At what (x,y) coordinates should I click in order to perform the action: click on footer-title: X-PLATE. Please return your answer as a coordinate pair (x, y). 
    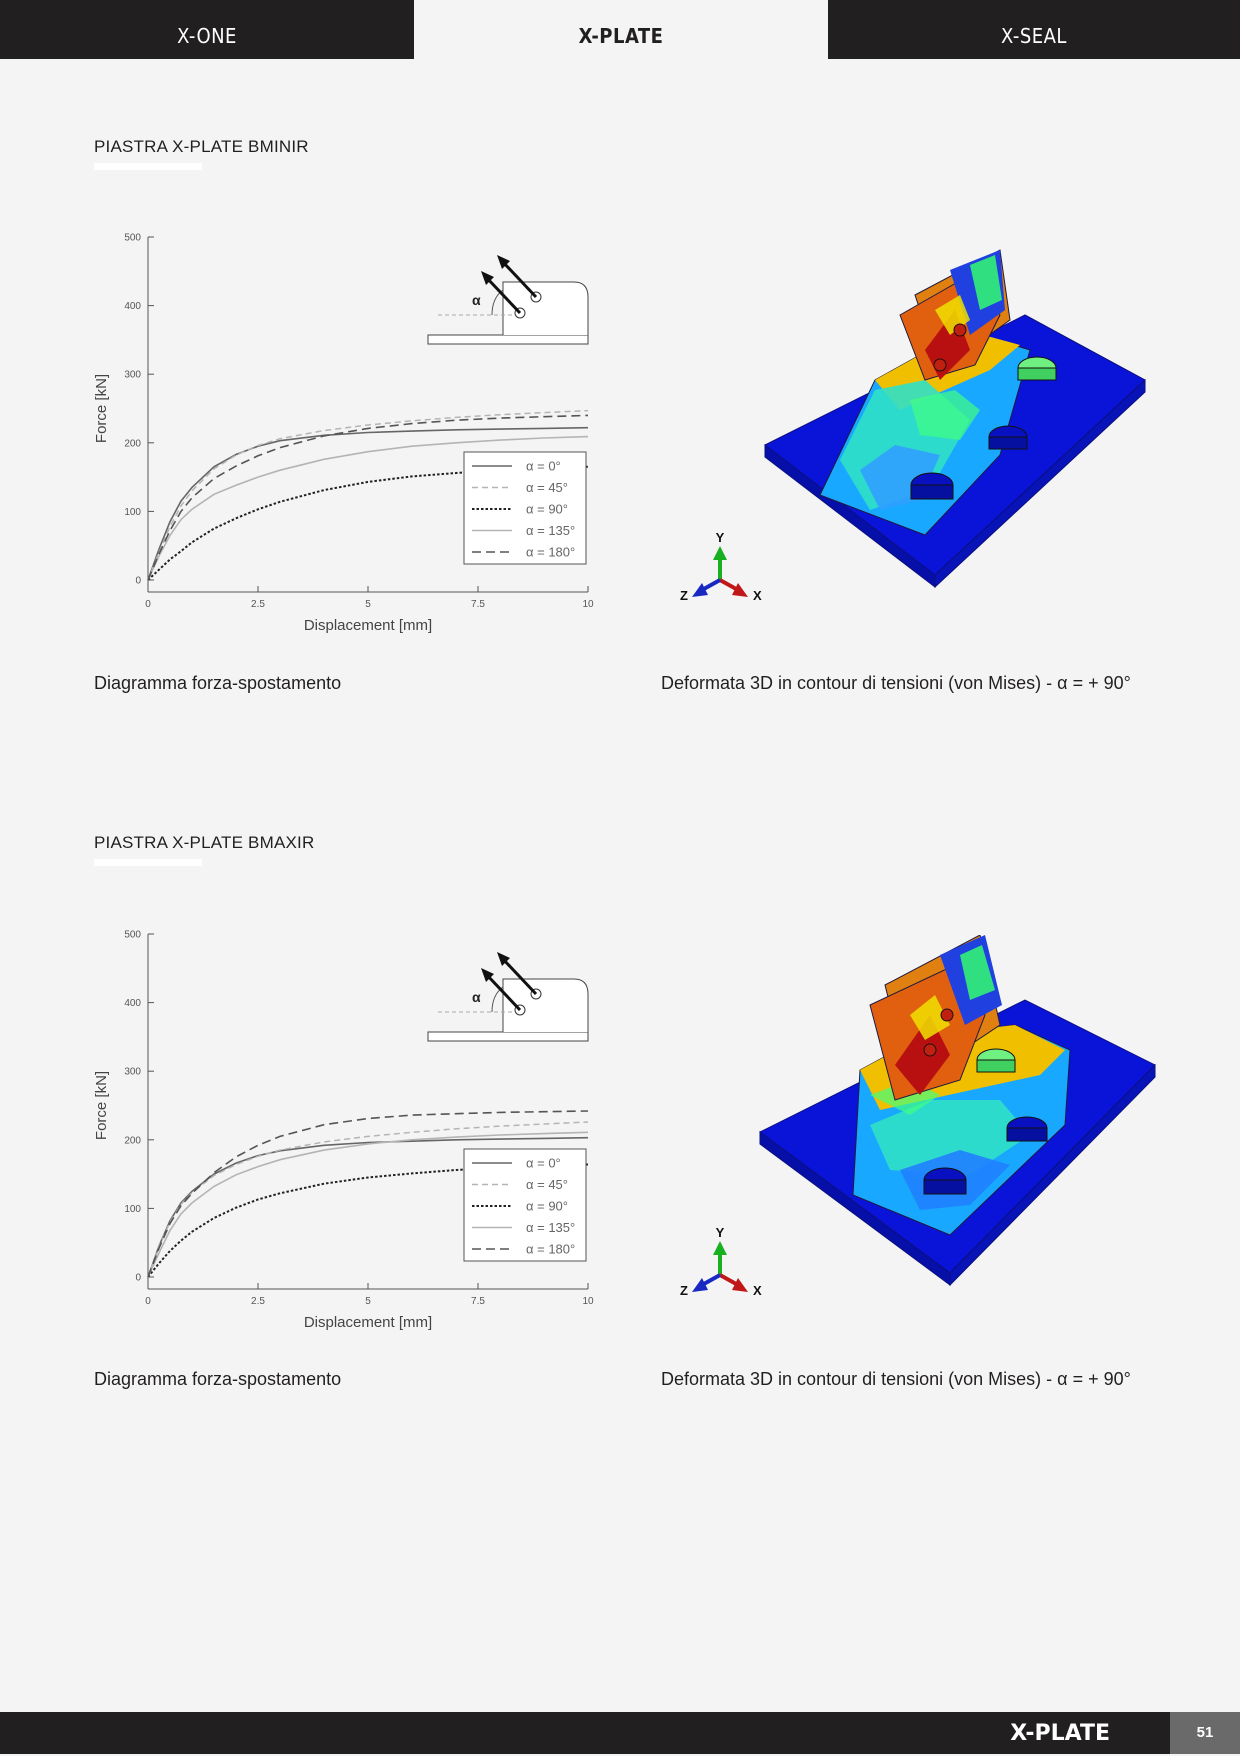
    Looking at the image, I should click on (1060, 1733).